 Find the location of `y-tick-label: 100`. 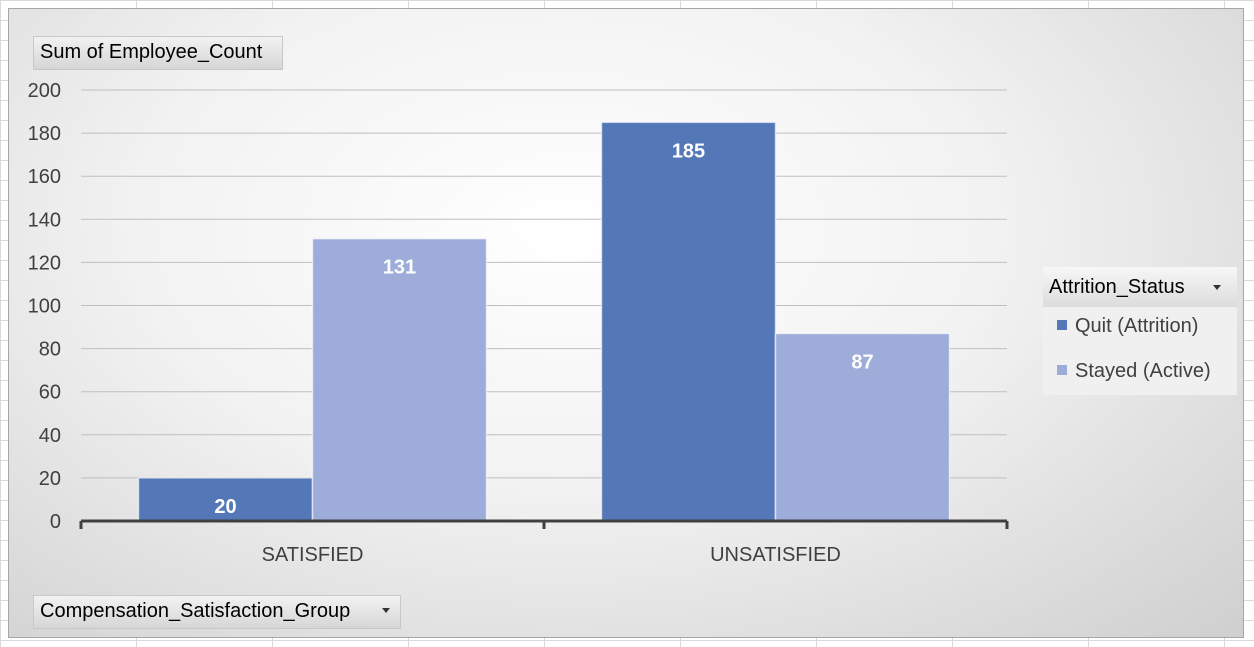

y-tick-label: 100 is located at coordinates (44, 307).